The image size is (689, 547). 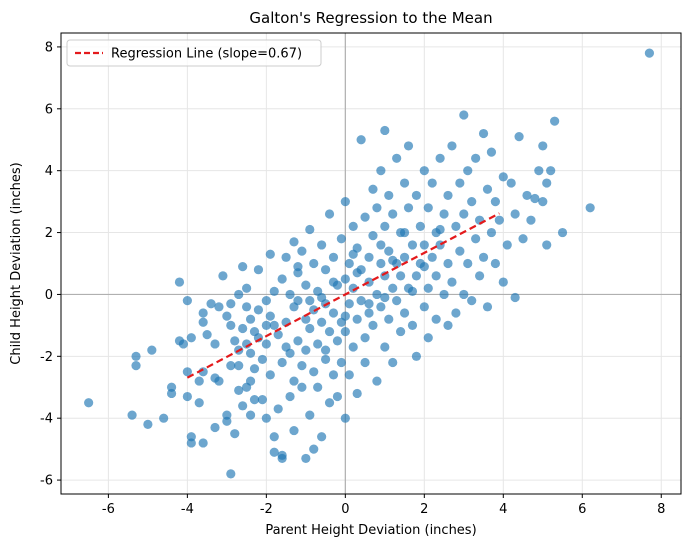 What do you see at coordinates (424, 509) in the screenshot?
I see `x-tick-label: 2` at bounding box center [424, 509].